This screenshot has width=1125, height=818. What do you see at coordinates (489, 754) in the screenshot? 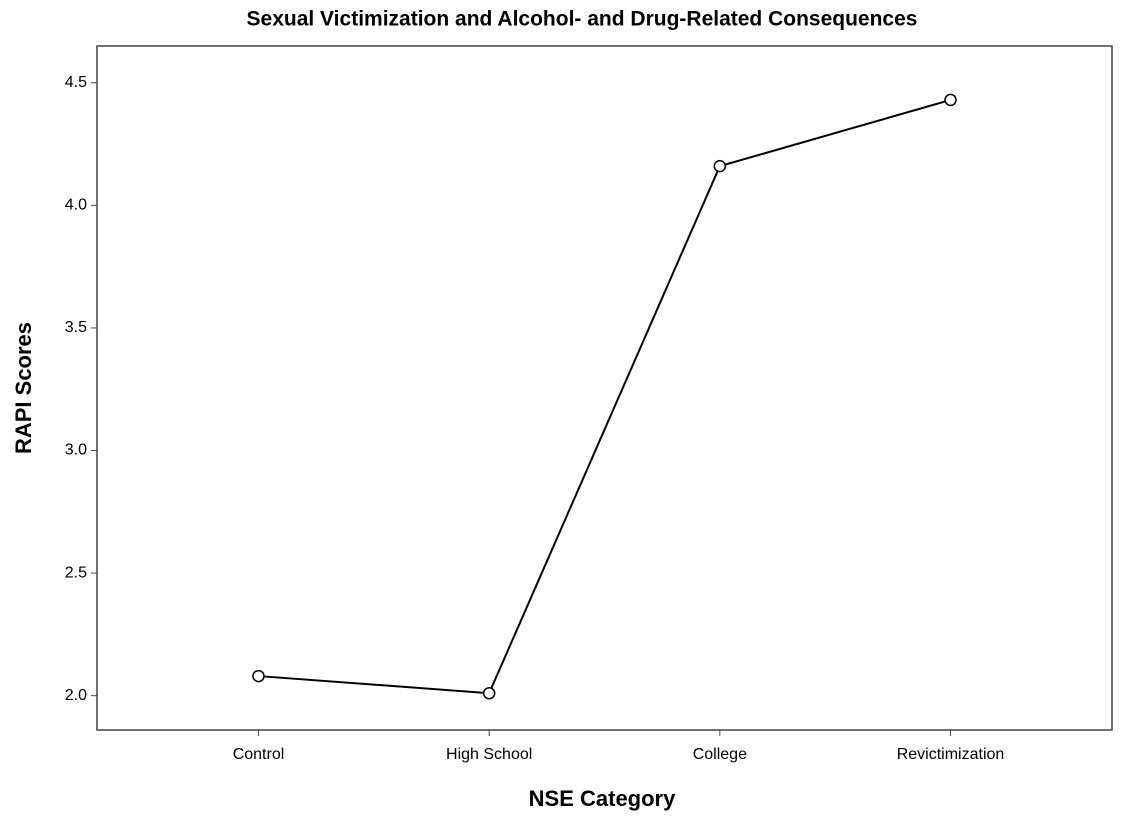
I see `x-tick-label: High School` at bounding box center [489, 754].